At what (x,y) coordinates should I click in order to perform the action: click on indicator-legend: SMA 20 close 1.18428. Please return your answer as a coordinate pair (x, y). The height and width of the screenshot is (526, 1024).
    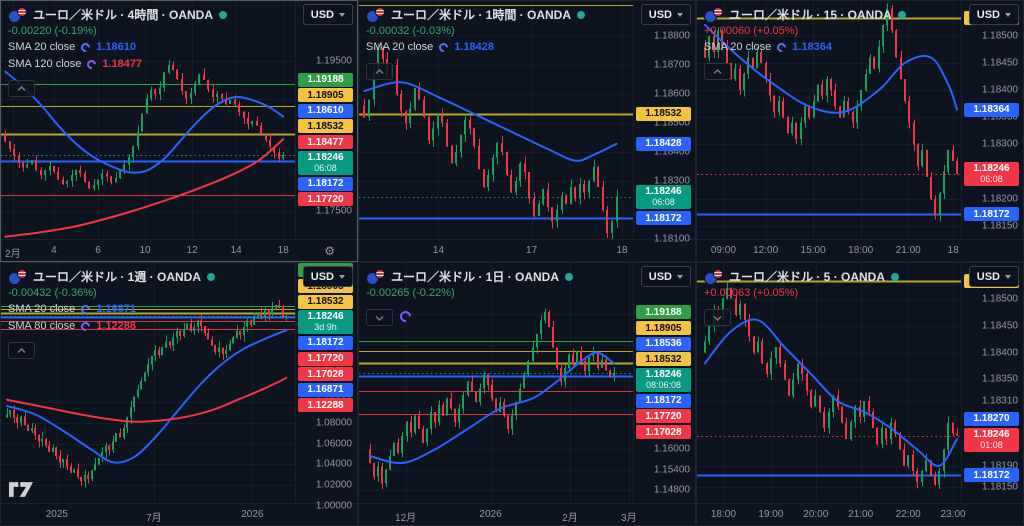
    Looking at the image, I should click on (475, 47).